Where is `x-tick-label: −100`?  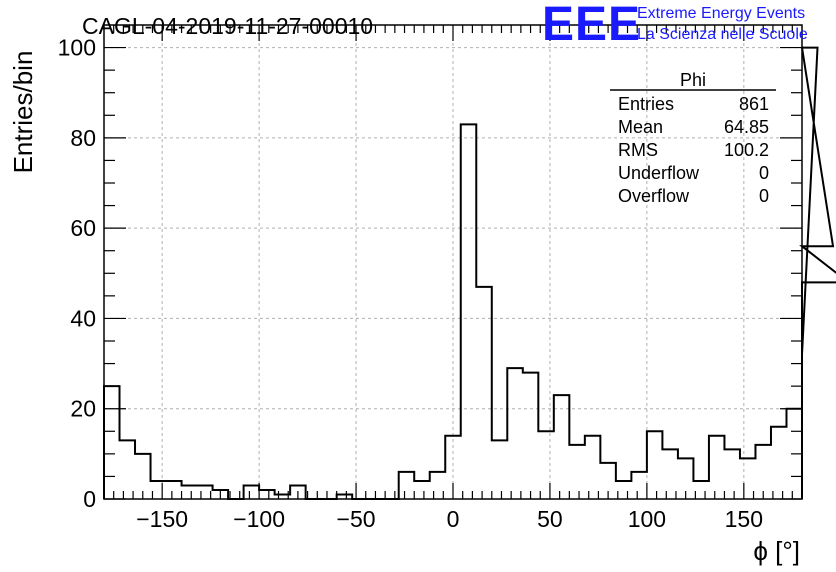 x-tick-label: −100 is located at coordinates (259, 519).